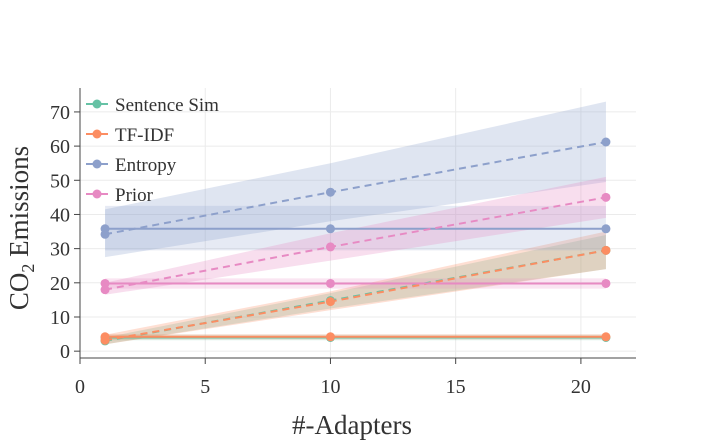  I want to click on y-axis-title-subscript: 2, so click(28, 268).